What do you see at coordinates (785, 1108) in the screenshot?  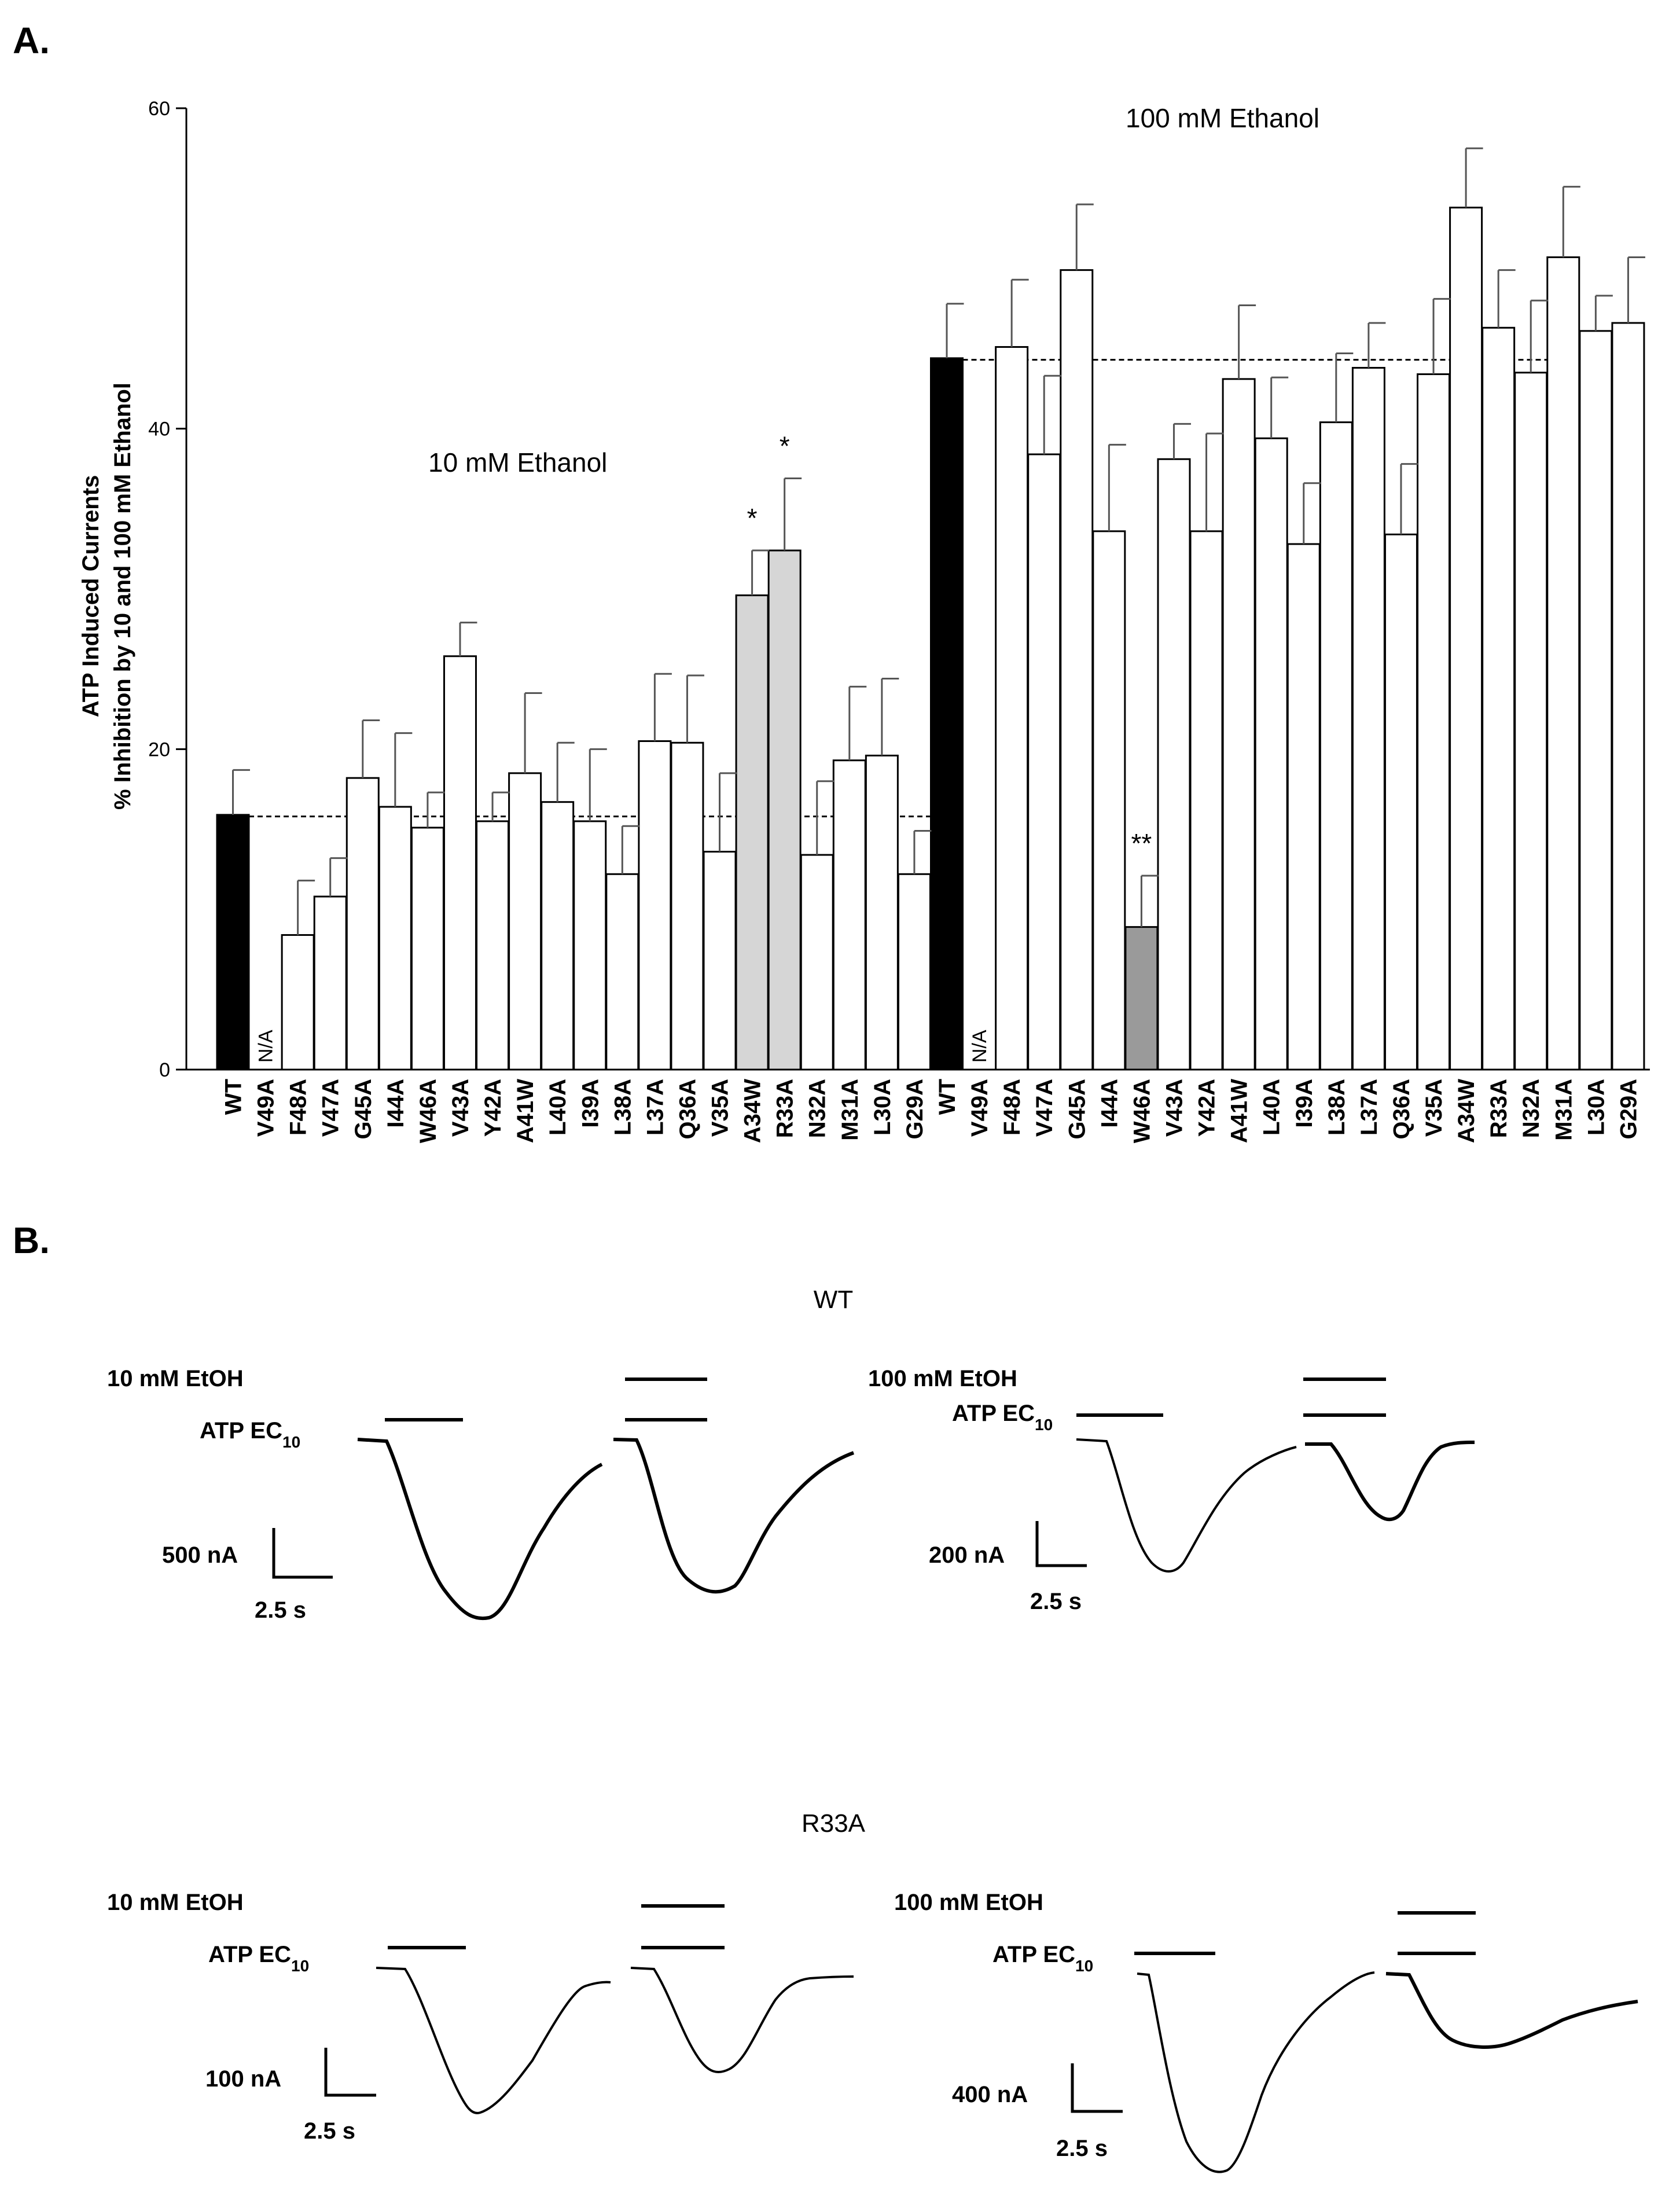 I see `category-label-10mm-r33a: R33A` at bounding box center [785, 1108].